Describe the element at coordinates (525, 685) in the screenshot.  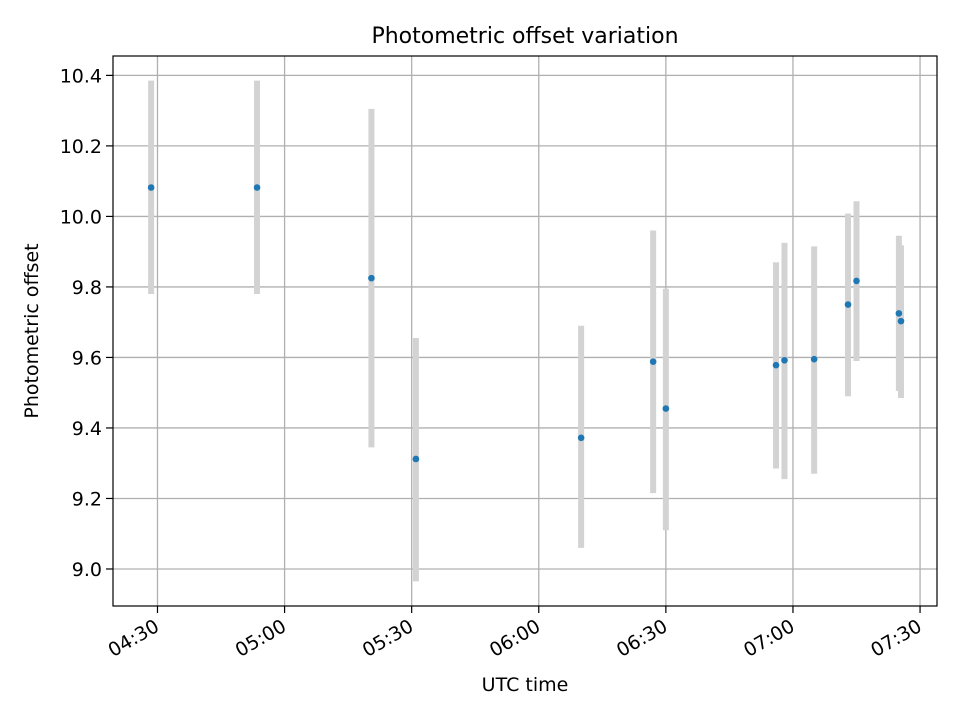
I see `x-axis-label: UTC time` at that location.